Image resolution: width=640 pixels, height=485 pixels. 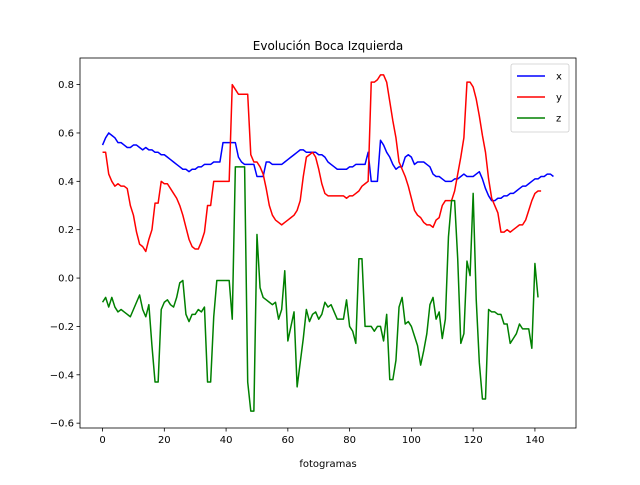 What do you see at coordinates (559, 98) in the screenshot?
I see `legend-label-y: y` at bounding box center [559, 98].